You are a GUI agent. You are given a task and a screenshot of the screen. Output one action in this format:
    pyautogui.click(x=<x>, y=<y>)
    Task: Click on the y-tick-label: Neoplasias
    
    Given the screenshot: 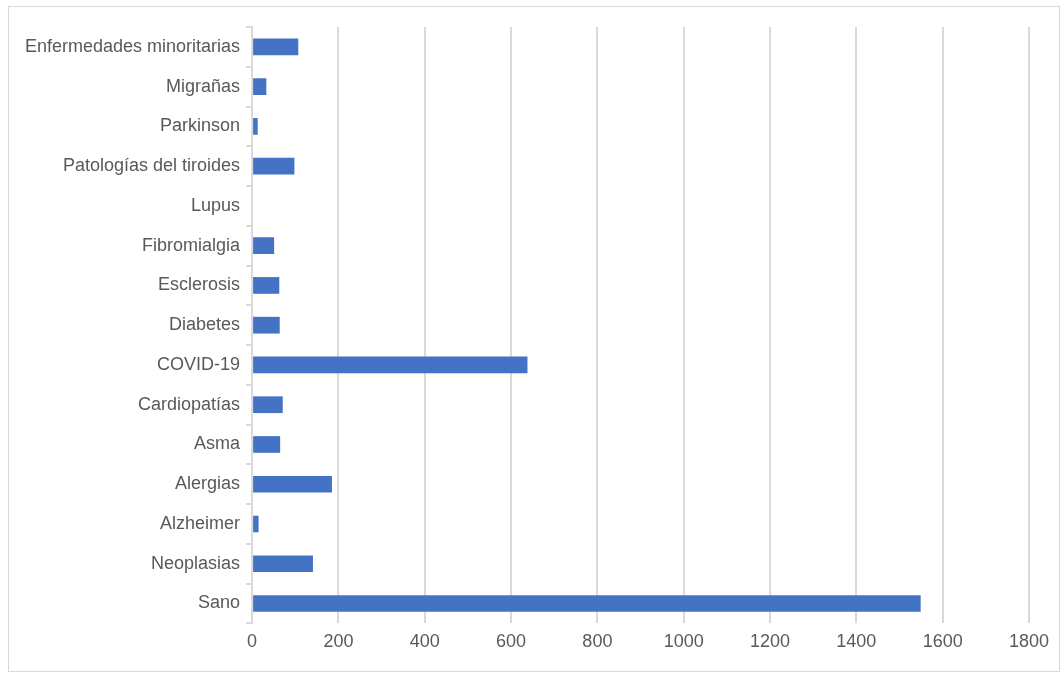 What is the action you would take?
    pyautogui.click(x=196, y=562)
    